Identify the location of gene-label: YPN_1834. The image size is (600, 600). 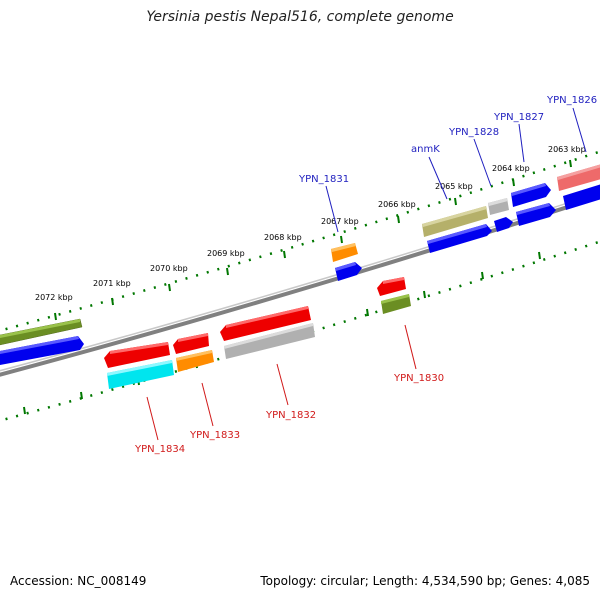
(159, 449).